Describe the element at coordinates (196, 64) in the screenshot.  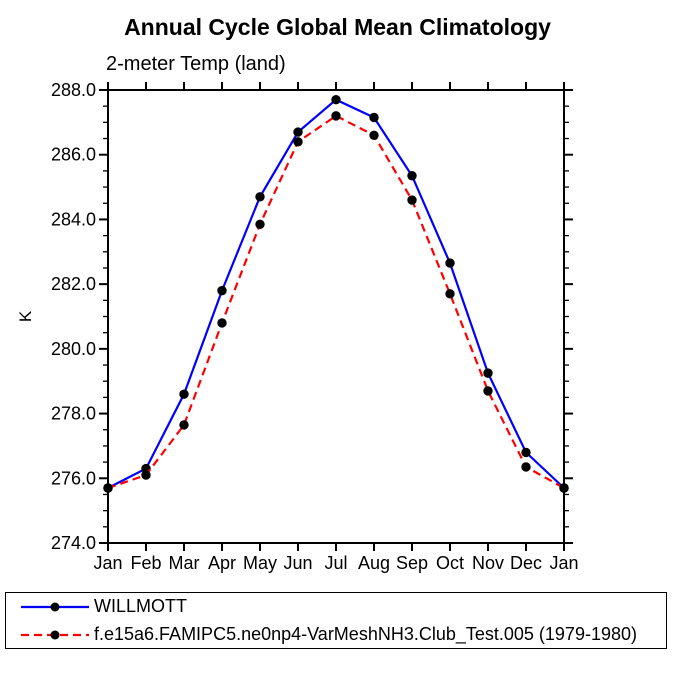
I see `chart-subtitle: 2-meter Temp (land)` at that location.